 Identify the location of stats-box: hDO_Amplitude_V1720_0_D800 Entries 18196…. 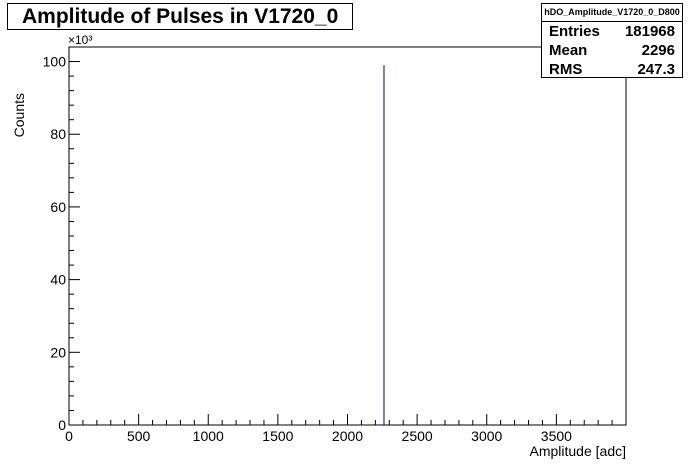
(612, 40).